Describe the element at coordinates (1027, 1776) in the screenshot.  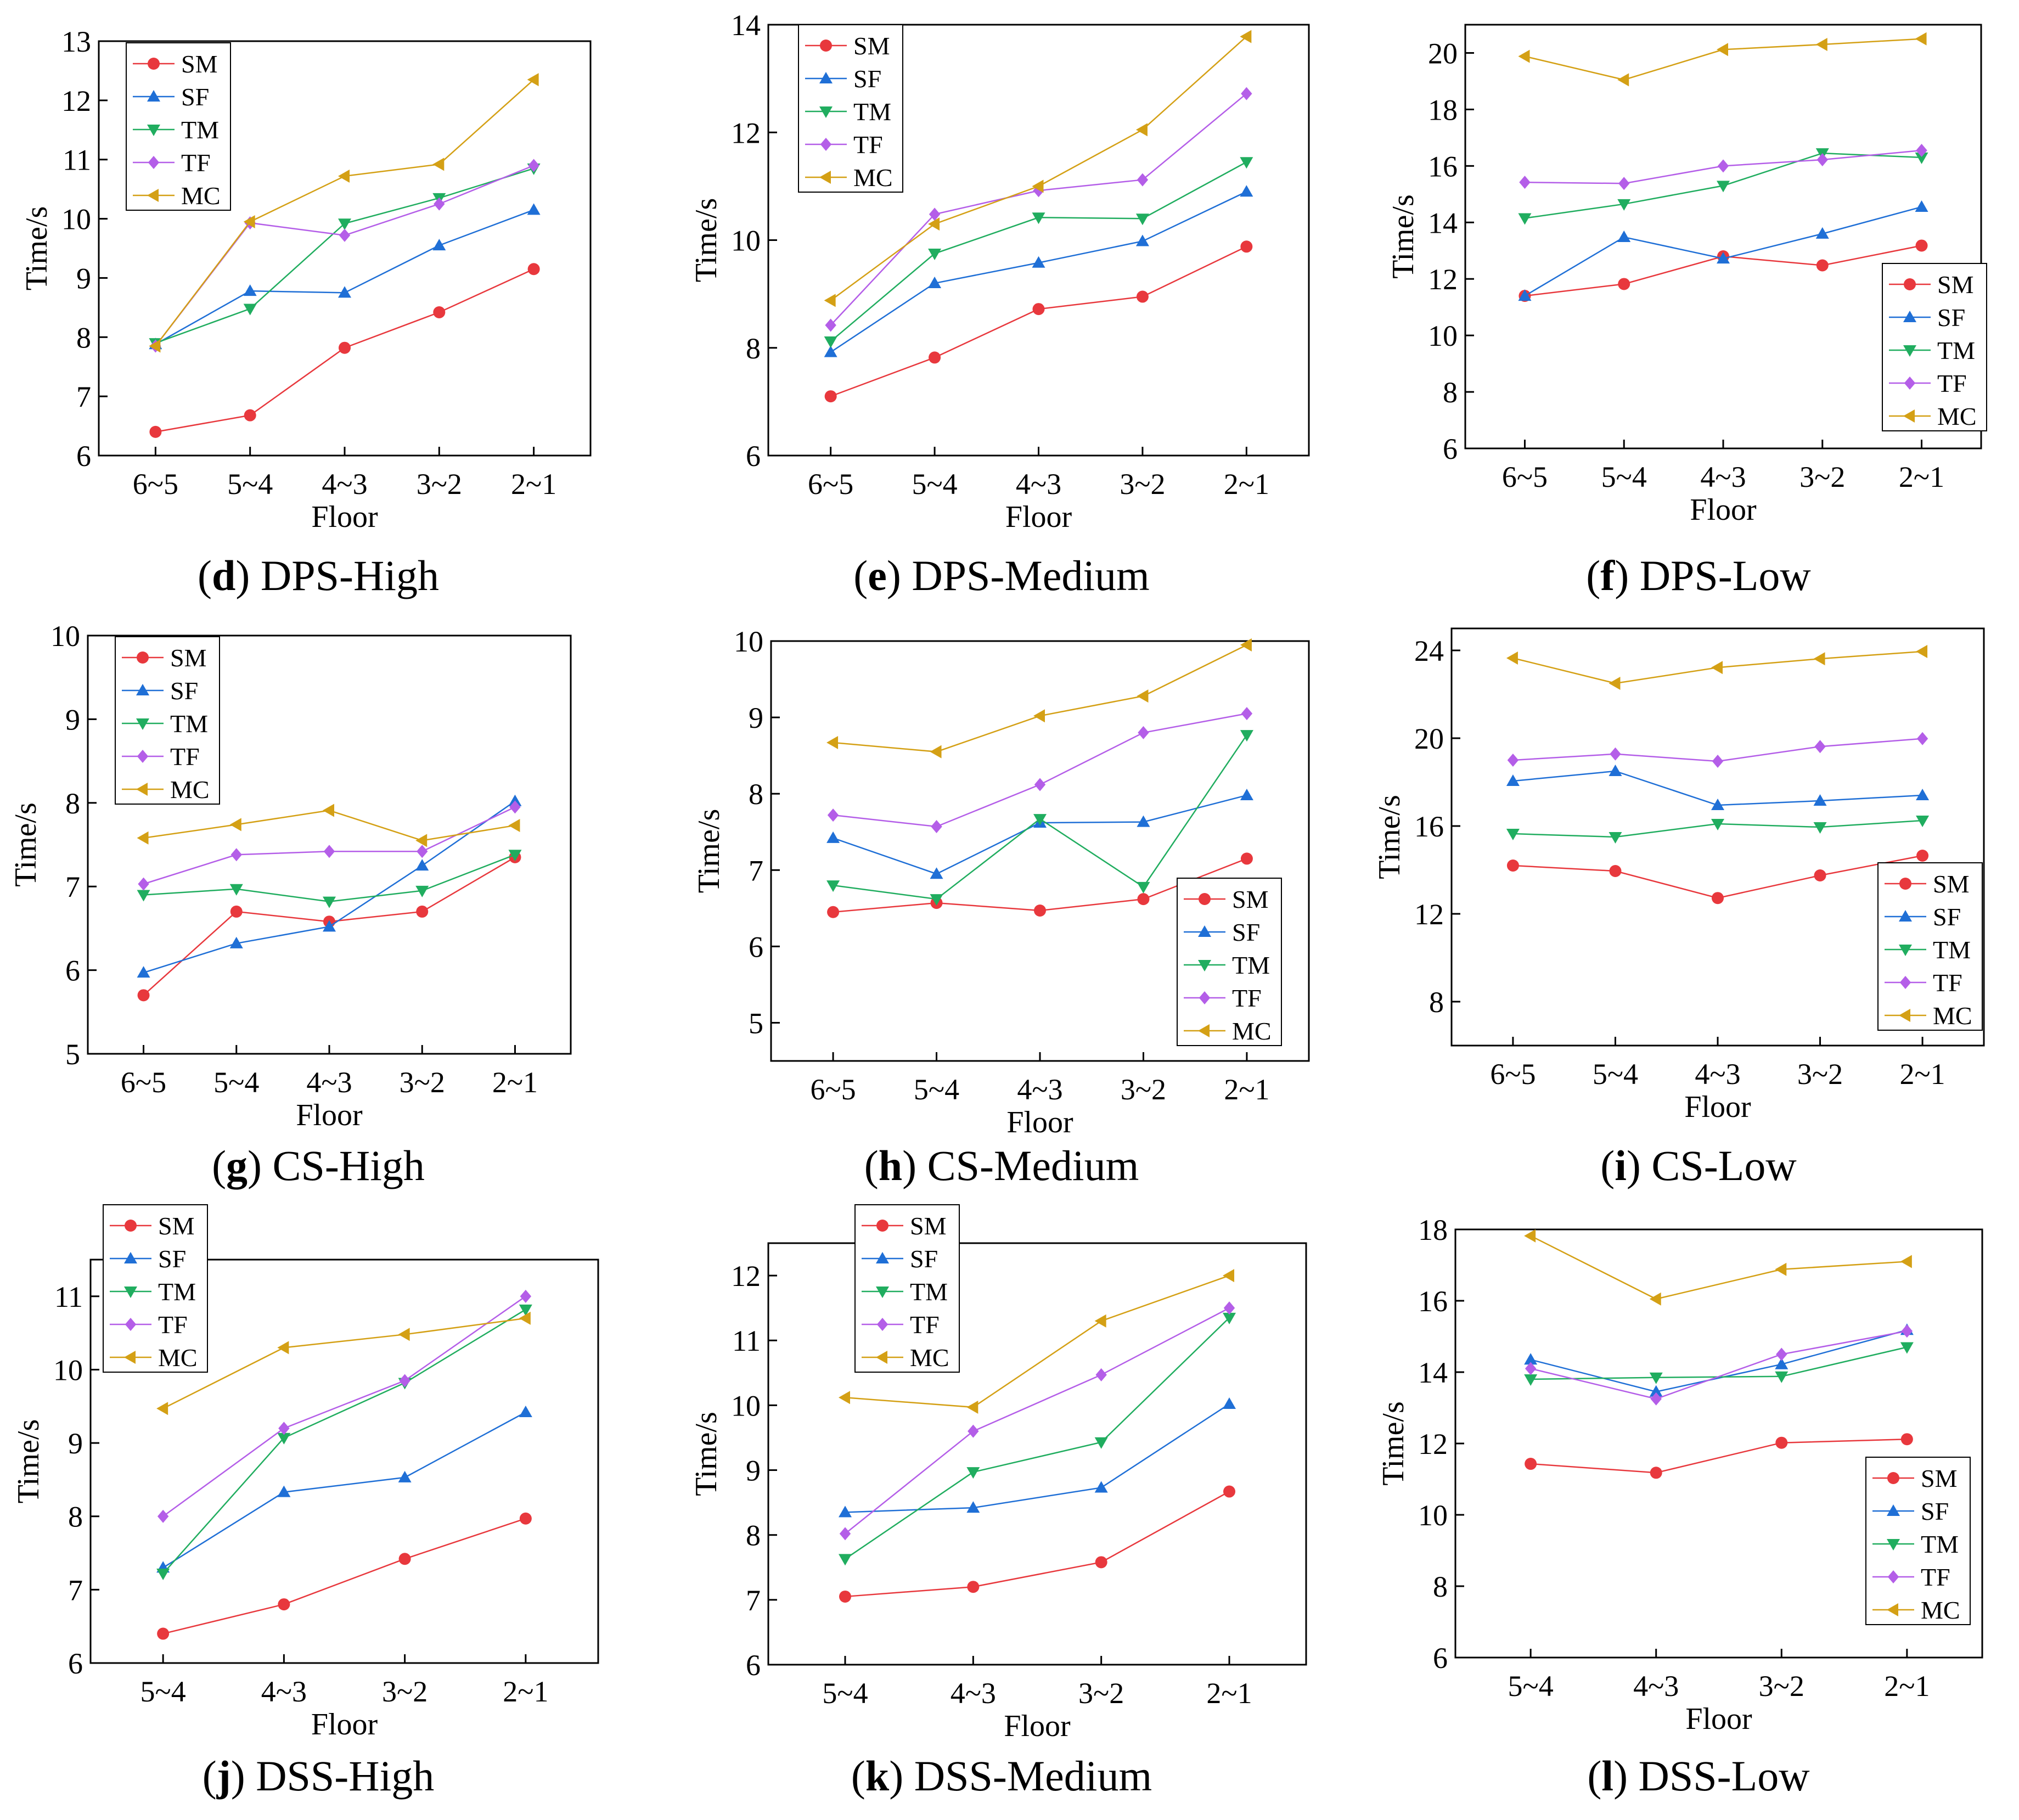
I see `caption-name: DSS-Medium` at that location.